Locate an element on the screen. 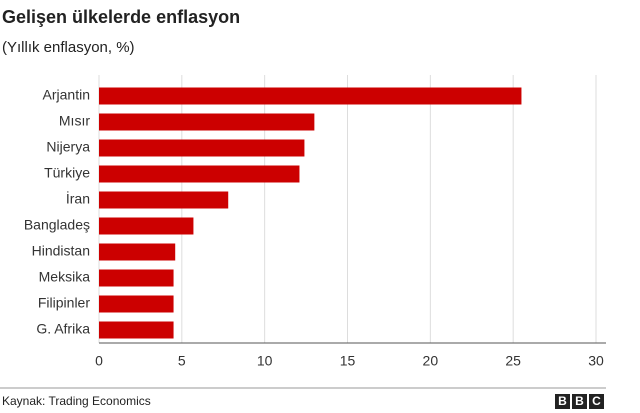  y-tick-label: Nijerya is located at coordinates (68, 147).